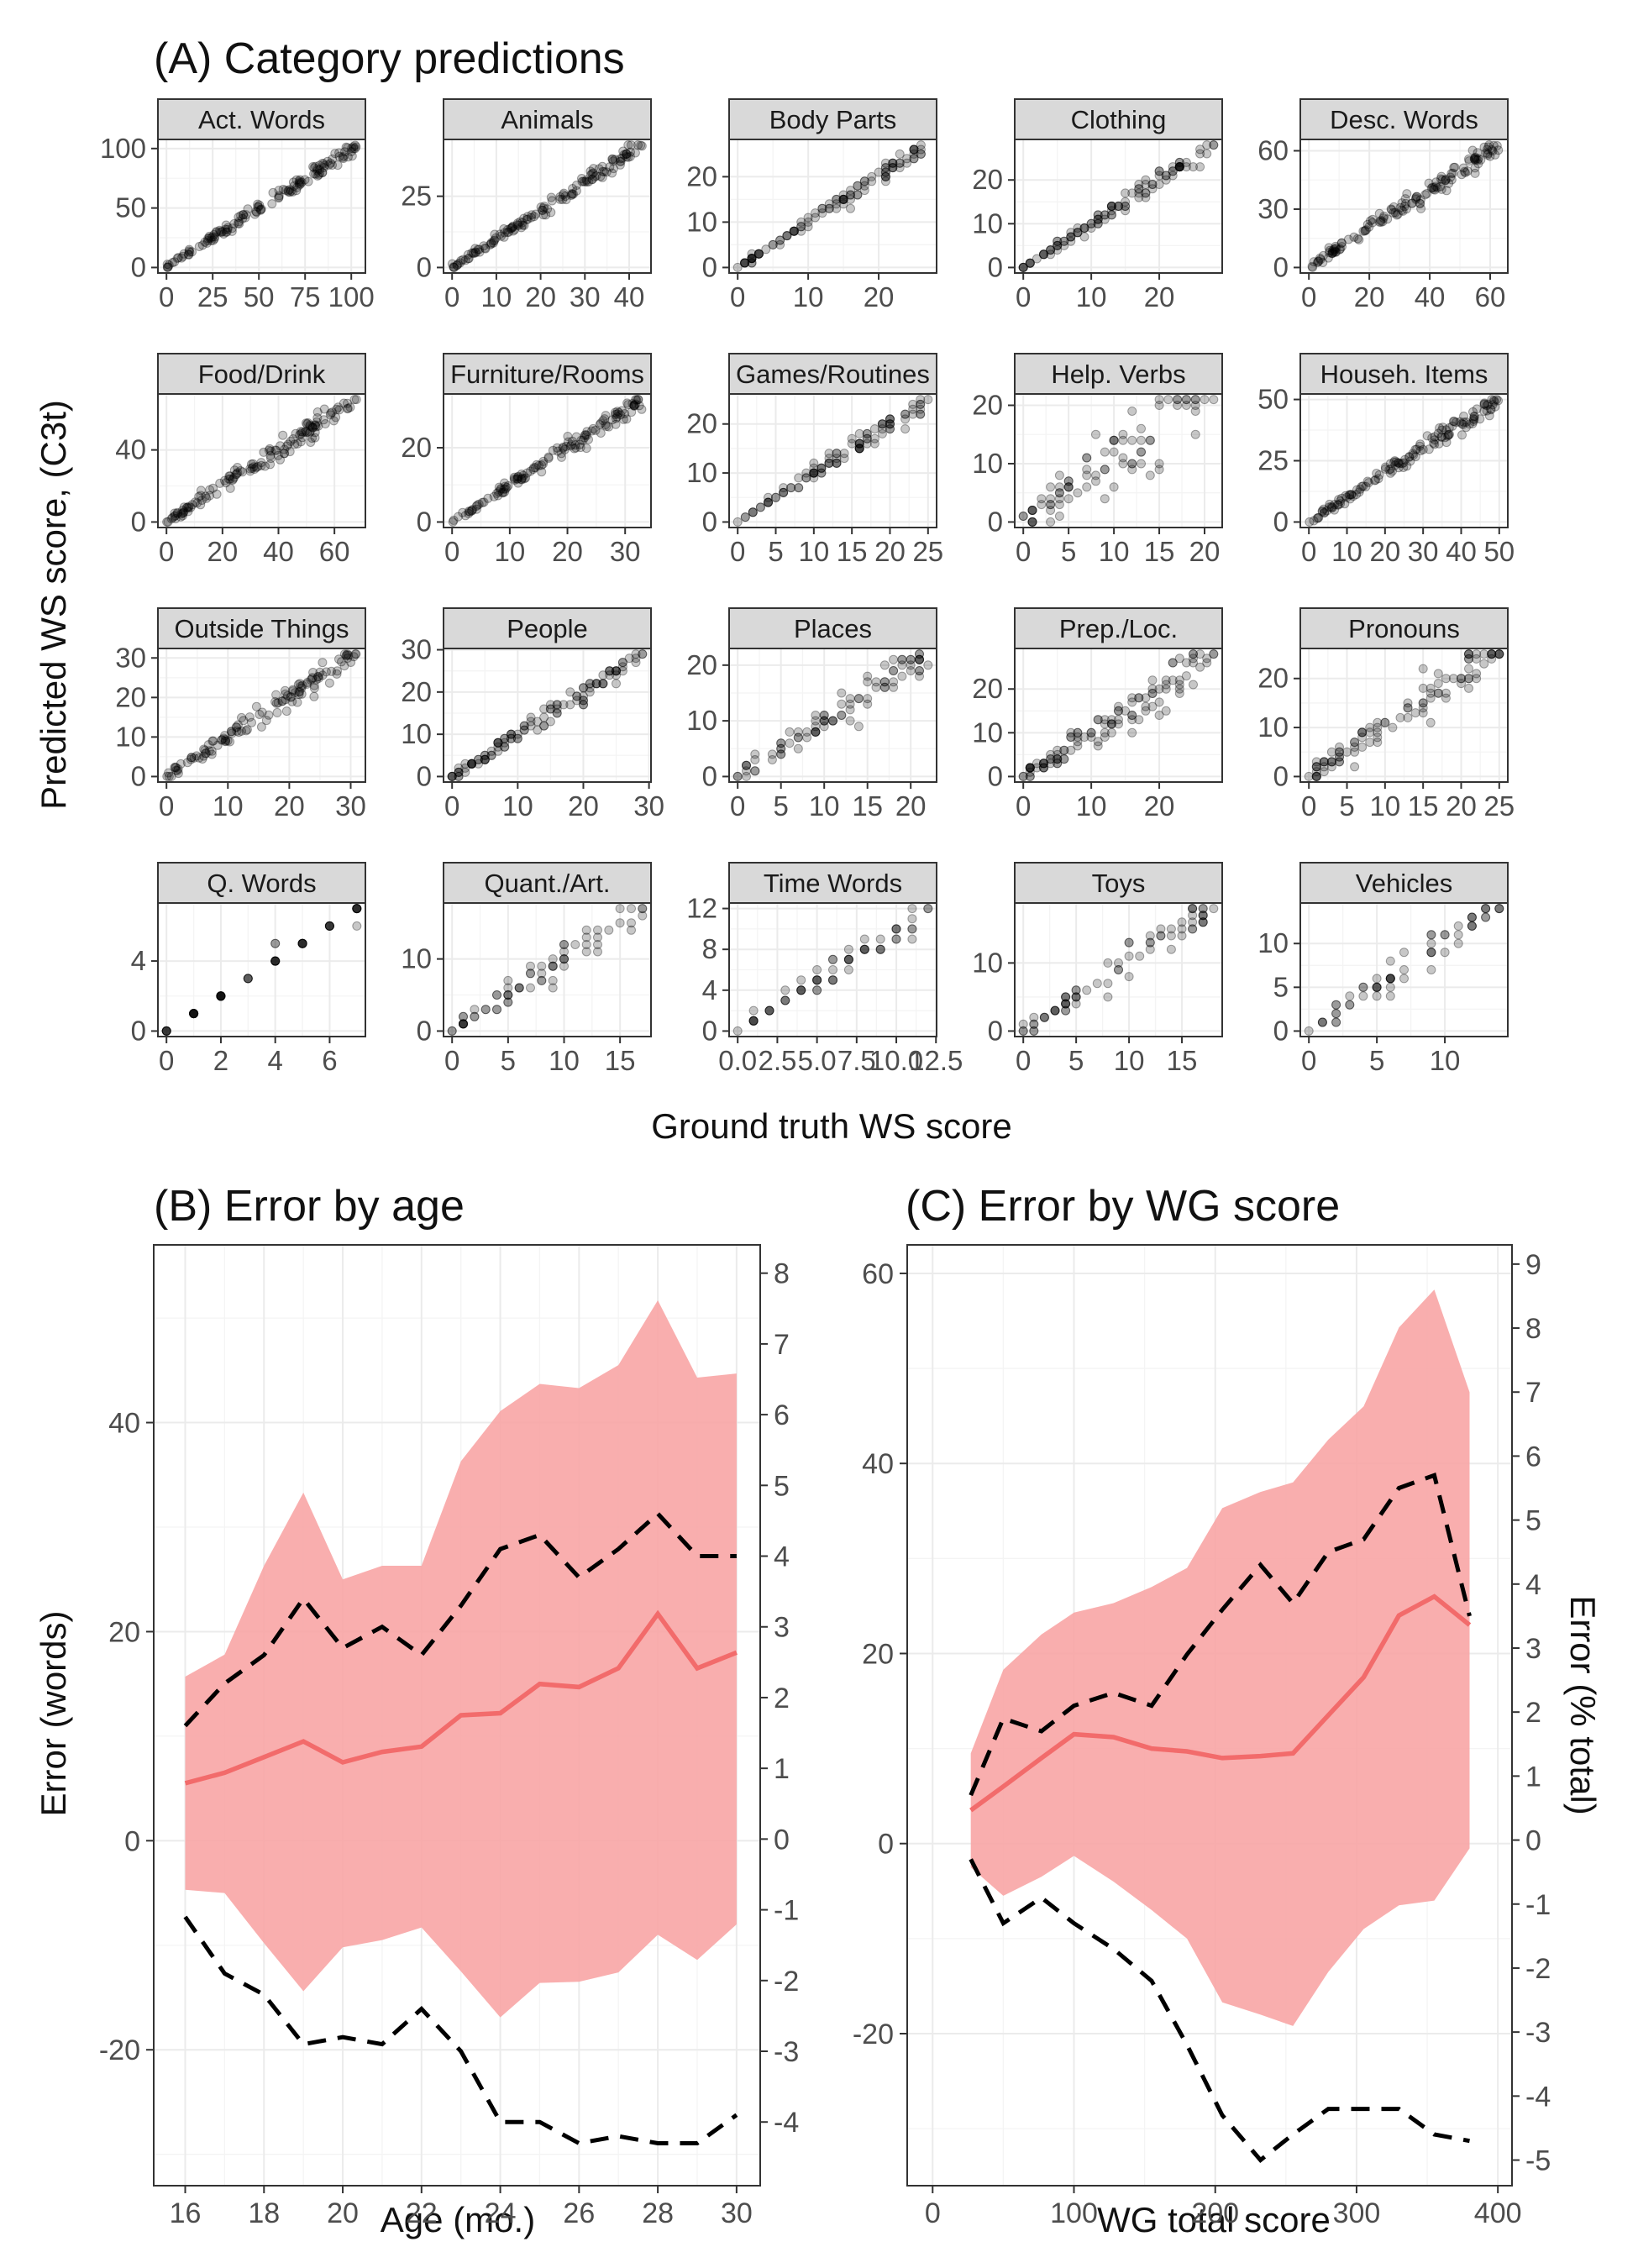 The height and width of the screenshot is (2268, 1638). What do you see at coordinates (1533, 1393) in the screenshot?
I see `y2-tick-label: 7` at bounding box center [1533, 1393].